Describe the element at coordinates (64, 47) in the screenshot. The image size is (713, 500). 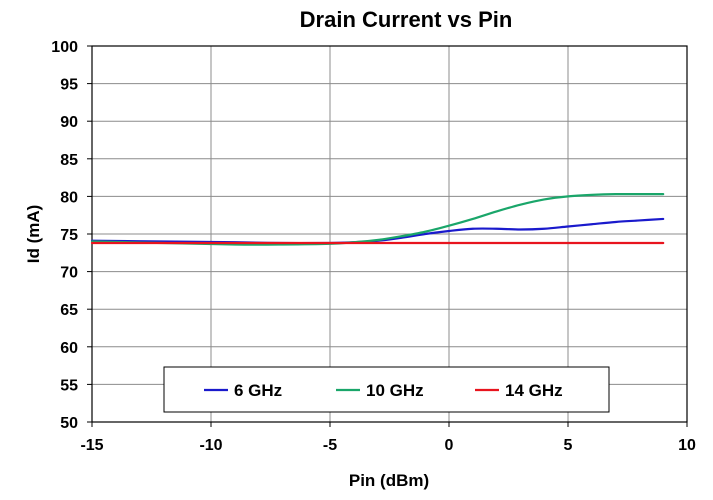
I see `y-tick-label: 100` at that location.